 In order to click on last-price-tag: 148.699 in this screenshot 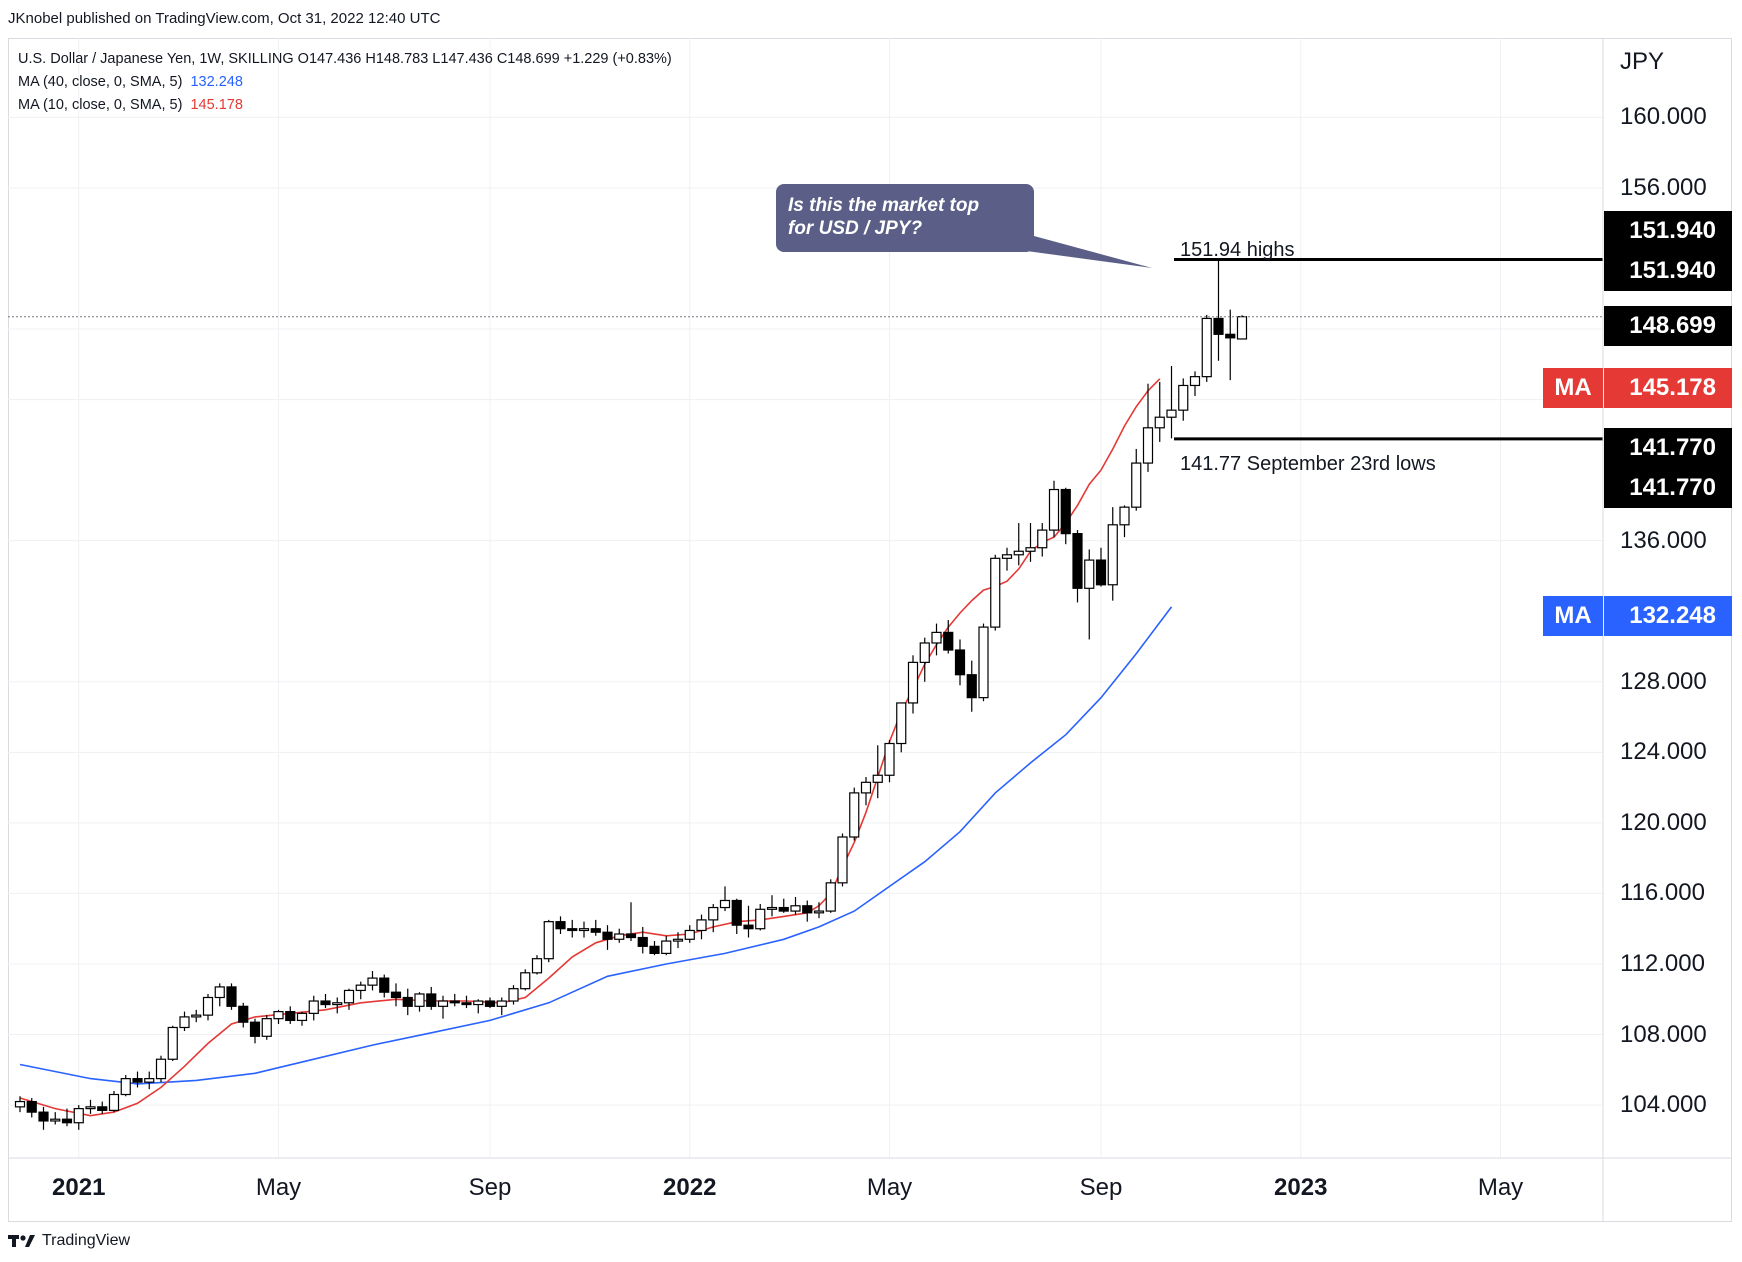, I will do `click(1668, 326)`.